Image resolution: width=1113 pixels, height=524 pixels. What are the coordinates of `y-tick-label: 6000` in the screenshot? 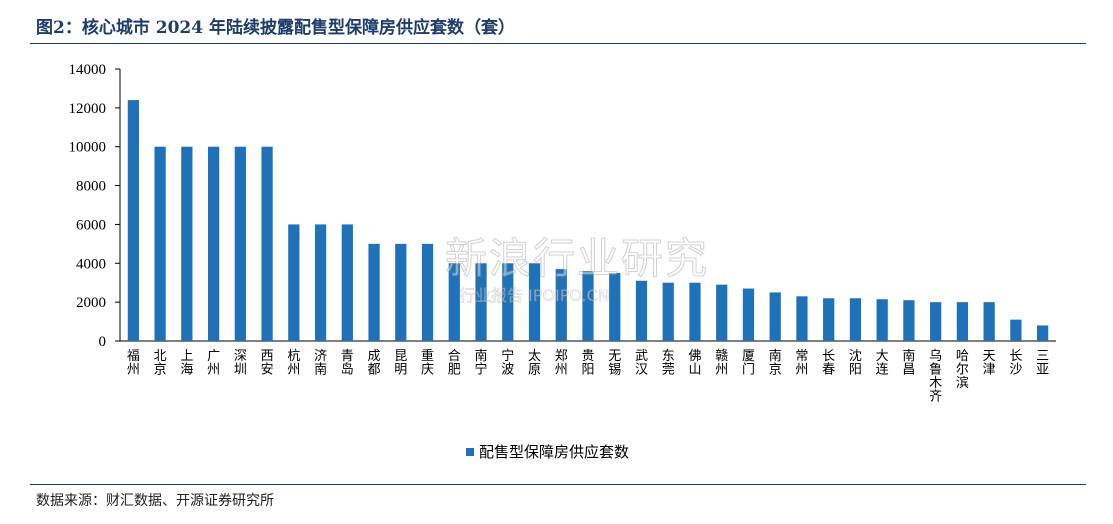 It's located at (91, 225).